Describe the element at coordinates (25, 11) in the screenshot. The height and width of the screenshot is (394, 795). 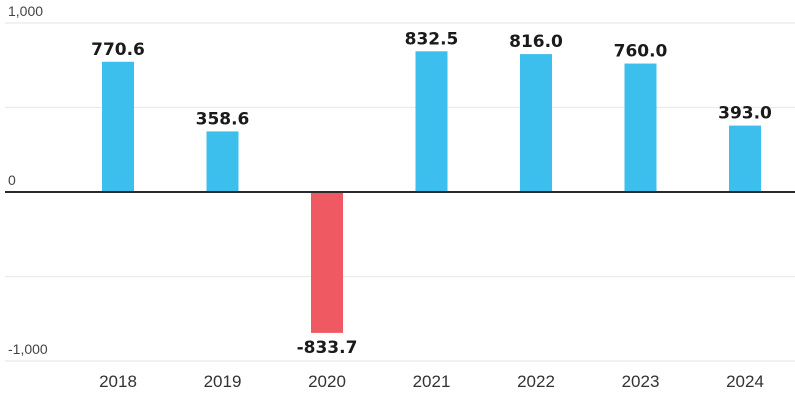
I see `y-tick-label: 1,000` at that location.